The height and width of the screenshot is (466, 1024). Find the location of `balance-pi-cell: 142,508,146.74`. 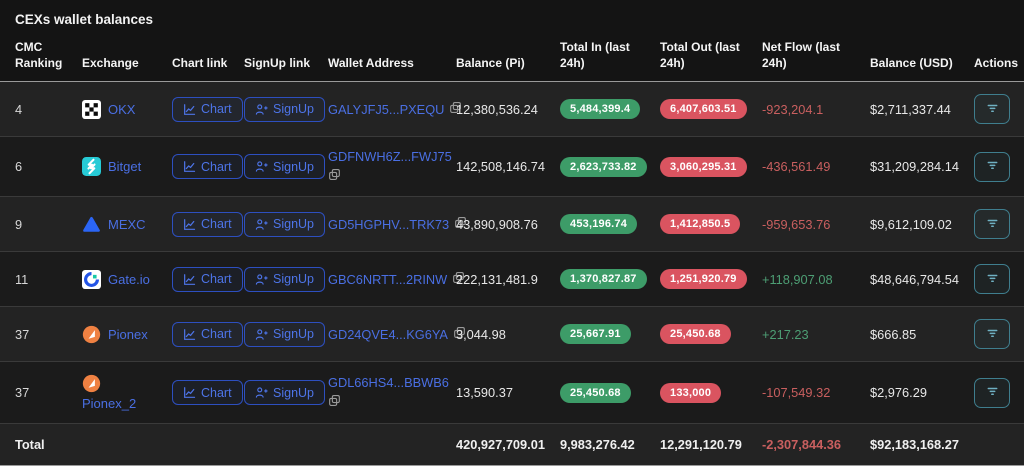

balance-pi-cell: 142,508,146.74 is located at coordinates (500, 167).